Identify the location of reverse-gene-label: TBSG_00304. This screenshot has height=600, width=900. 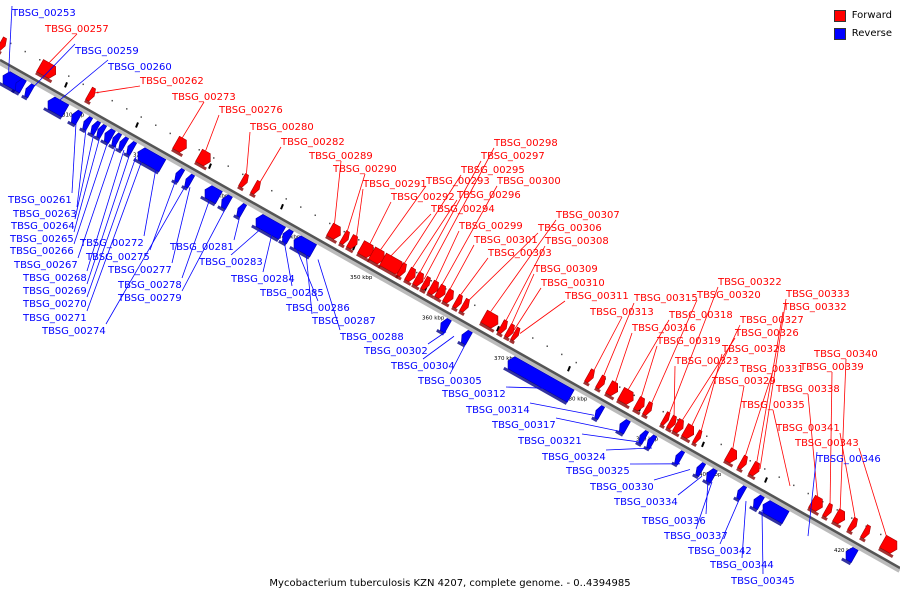
(422, 366).